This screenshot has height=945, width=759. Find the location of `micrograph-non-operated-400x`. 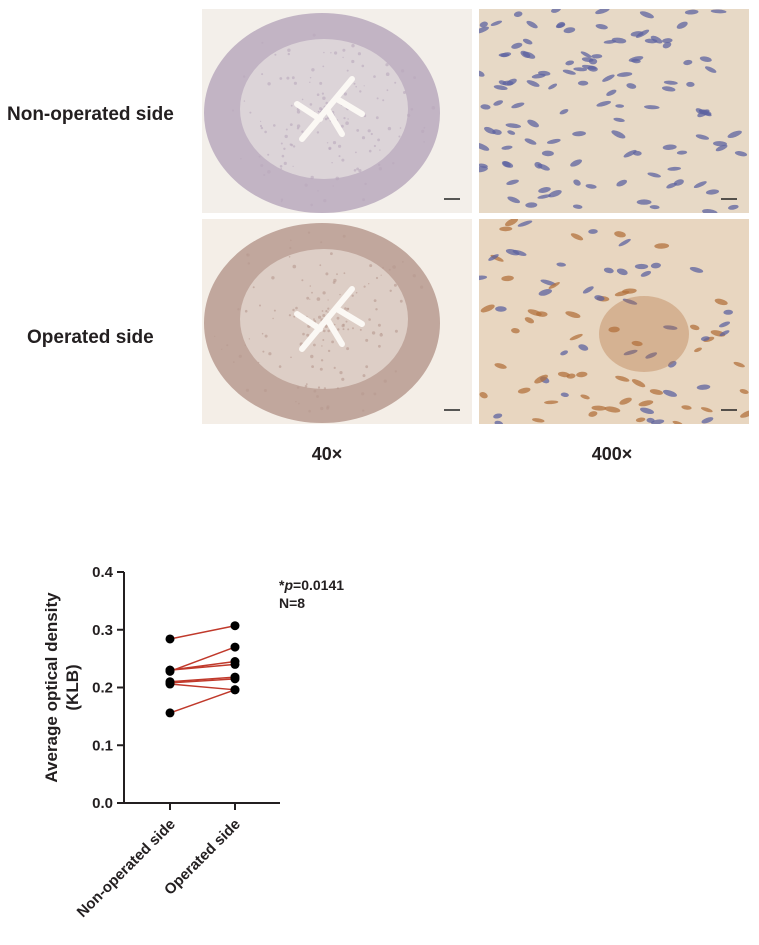

micrograph-non-operated-400x is located at coordinates (614, 111).